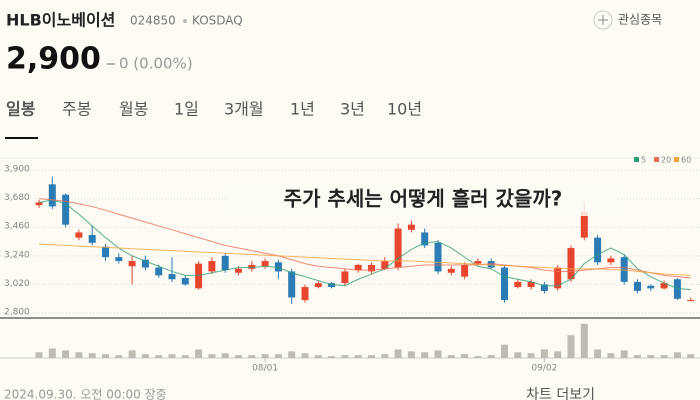 The image size is (700, 400). I want to click on more-link: 차트 더보기, so click(560, 393).